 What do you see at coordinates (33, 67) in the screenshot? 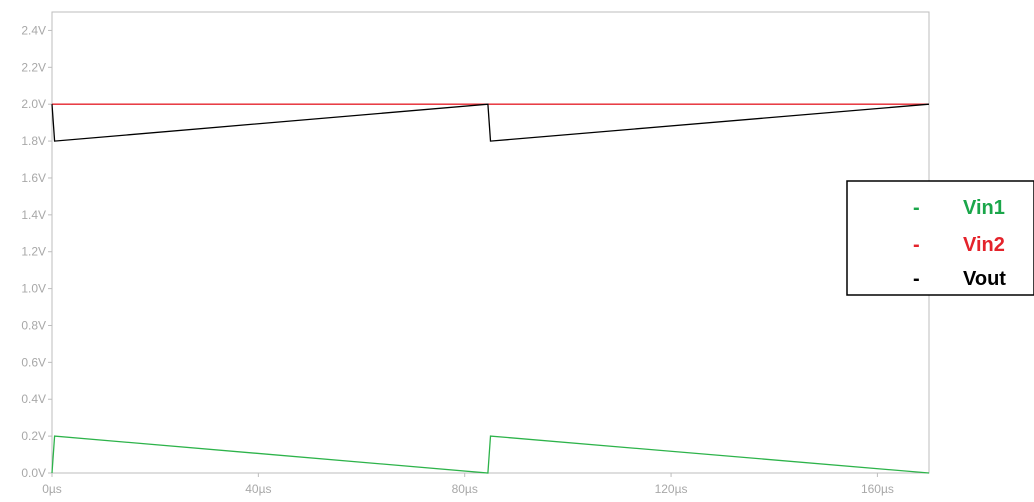
I see `y-tick-label: 2.2V` at bounding box center [33, 67].